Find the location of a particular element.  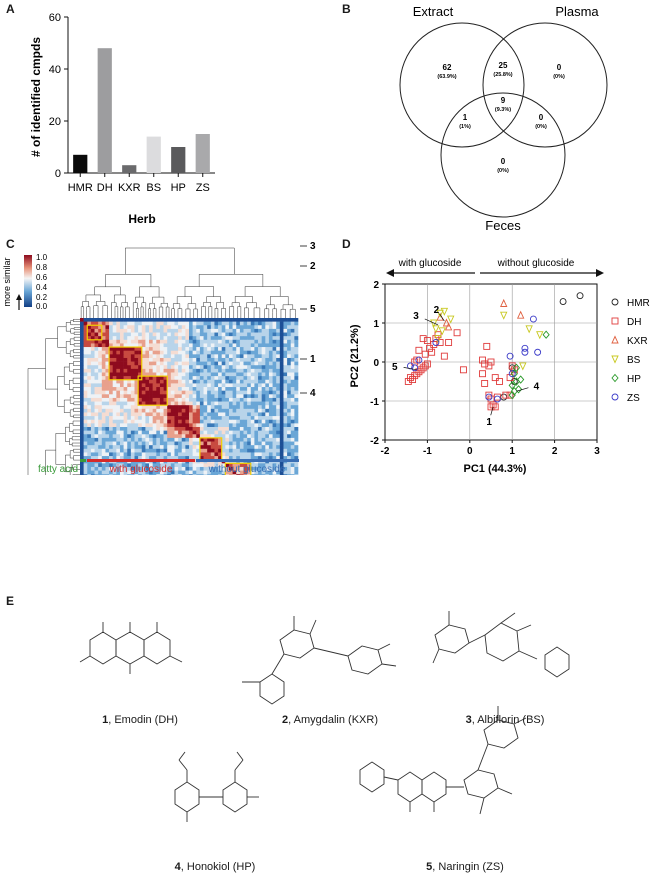

cluster-highlight-box is located at coordinates (94, 332).